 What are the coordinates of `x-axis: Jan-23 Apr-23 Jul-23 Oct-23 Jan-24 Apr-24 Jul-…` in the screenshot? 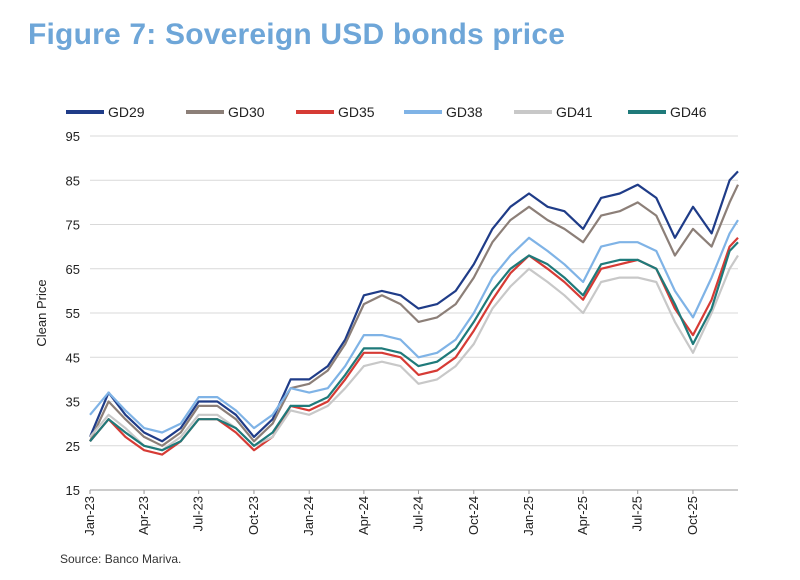 It's located at (391, 513).